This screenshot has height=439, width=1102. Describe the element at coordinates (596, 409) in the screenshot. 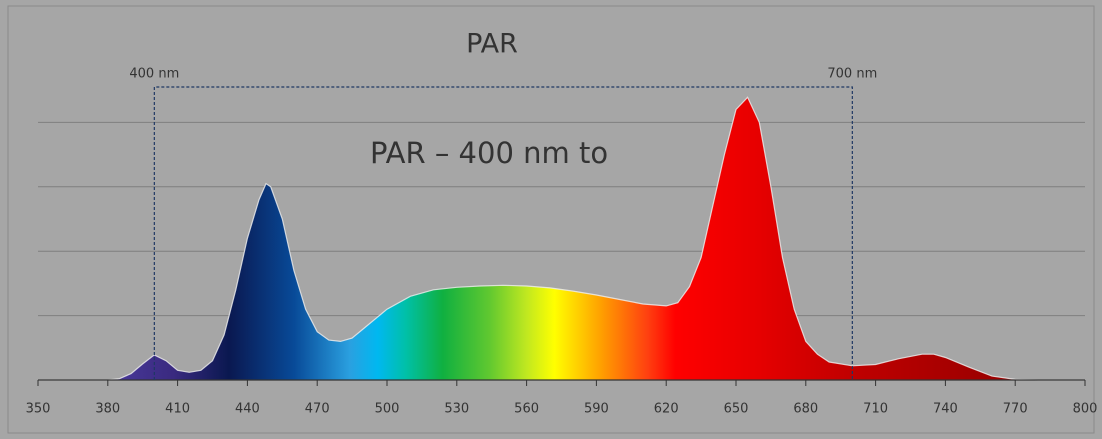

I see `x-tick-label: 590` at that location.